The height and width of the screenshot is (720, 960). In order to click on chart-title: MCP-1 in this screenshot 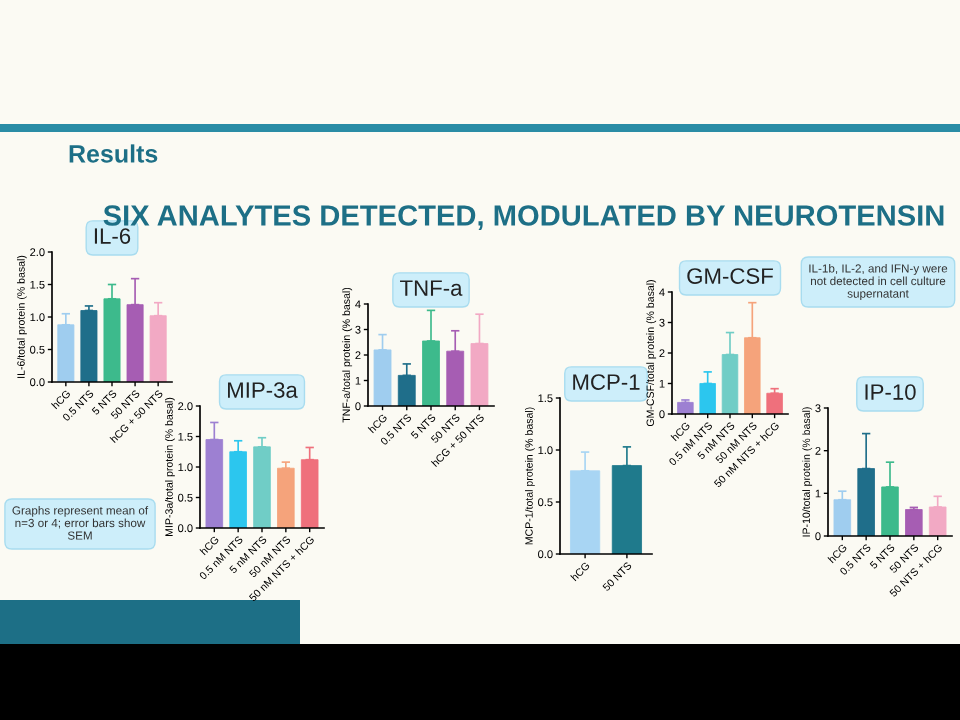, I will do `click(606, 382)`.